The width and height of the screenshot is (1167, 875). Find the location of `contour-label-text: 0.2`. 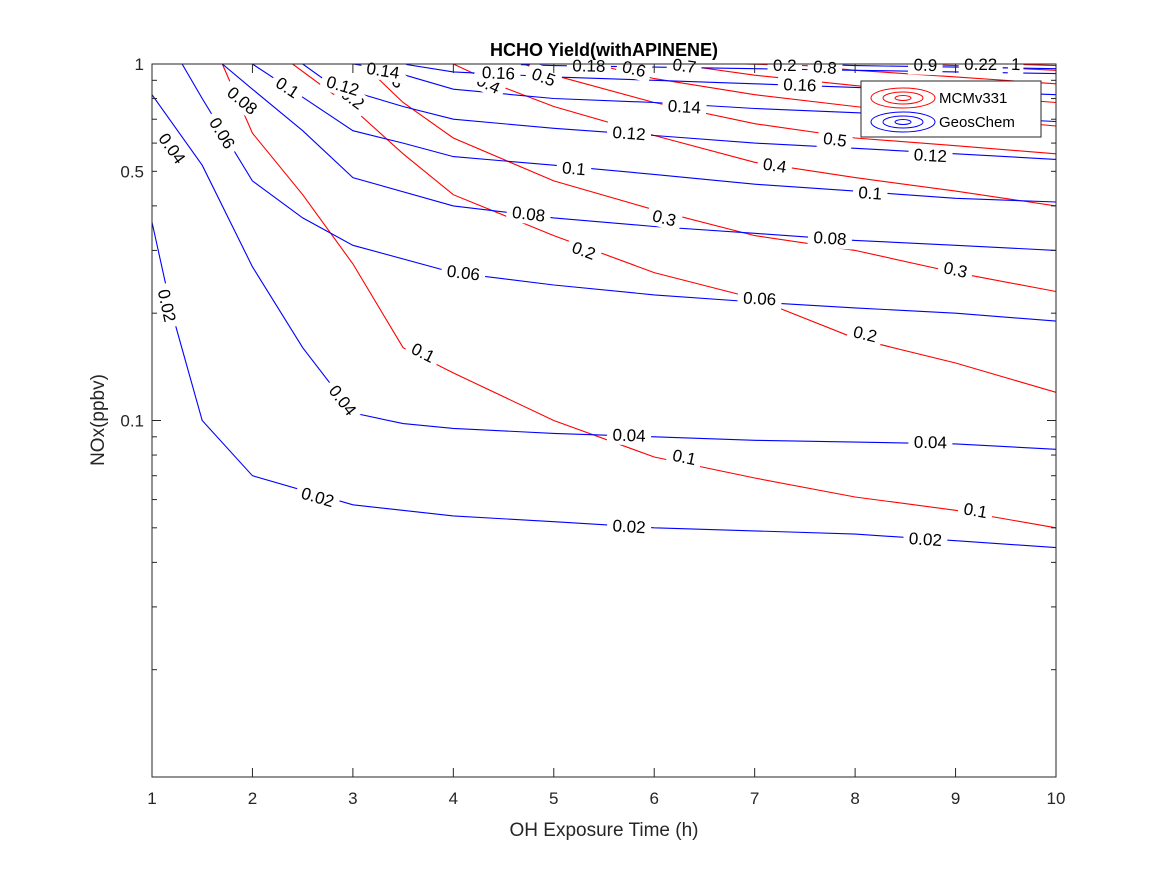

contour-label-text: 0.2 is located at coordinates (785, 65).